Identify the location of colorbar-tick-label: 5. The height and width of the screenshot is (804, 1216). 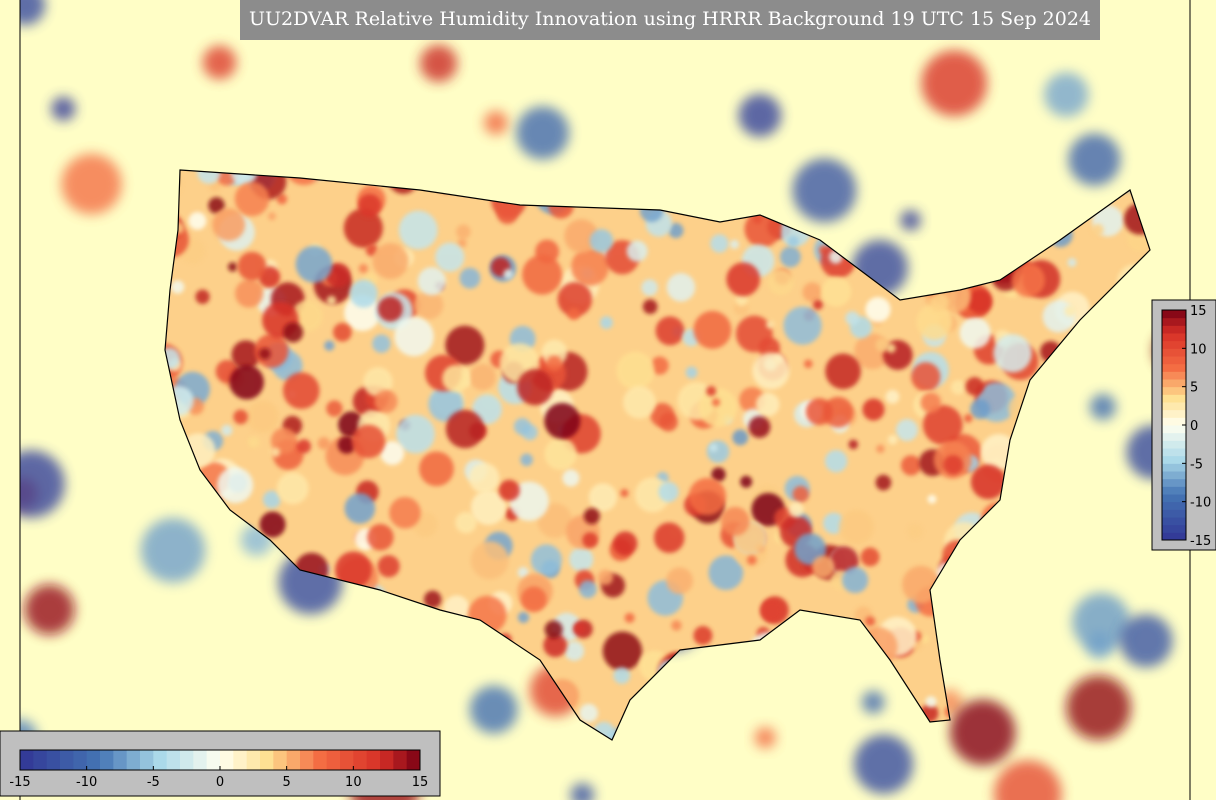
(287, 782).